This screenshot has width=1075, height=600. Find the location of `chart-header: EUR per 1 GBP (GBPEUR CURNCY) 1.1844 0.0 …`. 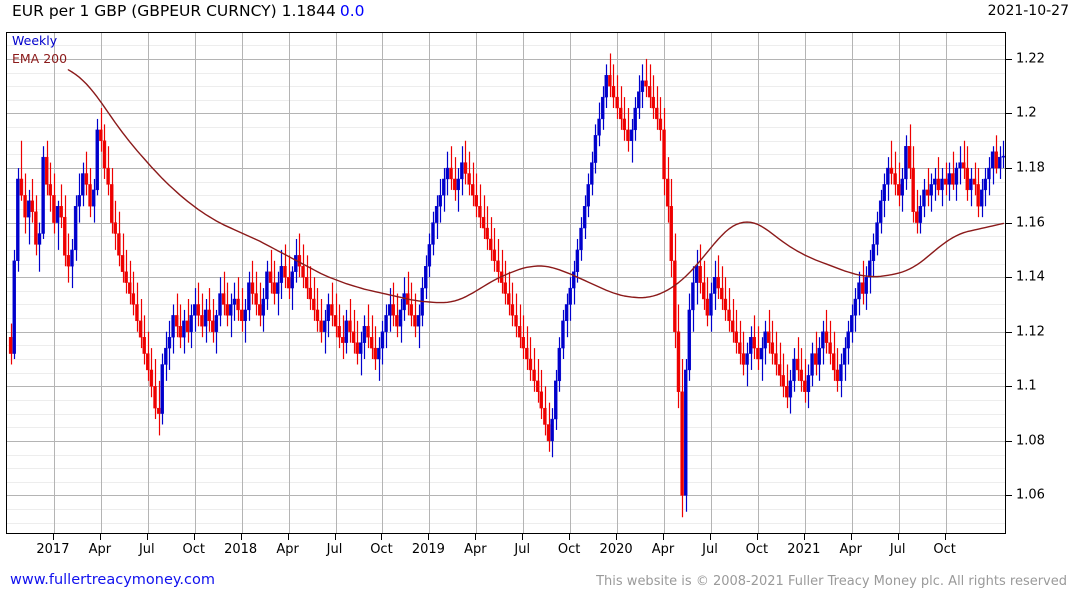

chart-header: EUR per 1 GBP (GBPEUR CURNCY) 1.1844 0.0 … is located at coordinates (537, 13).